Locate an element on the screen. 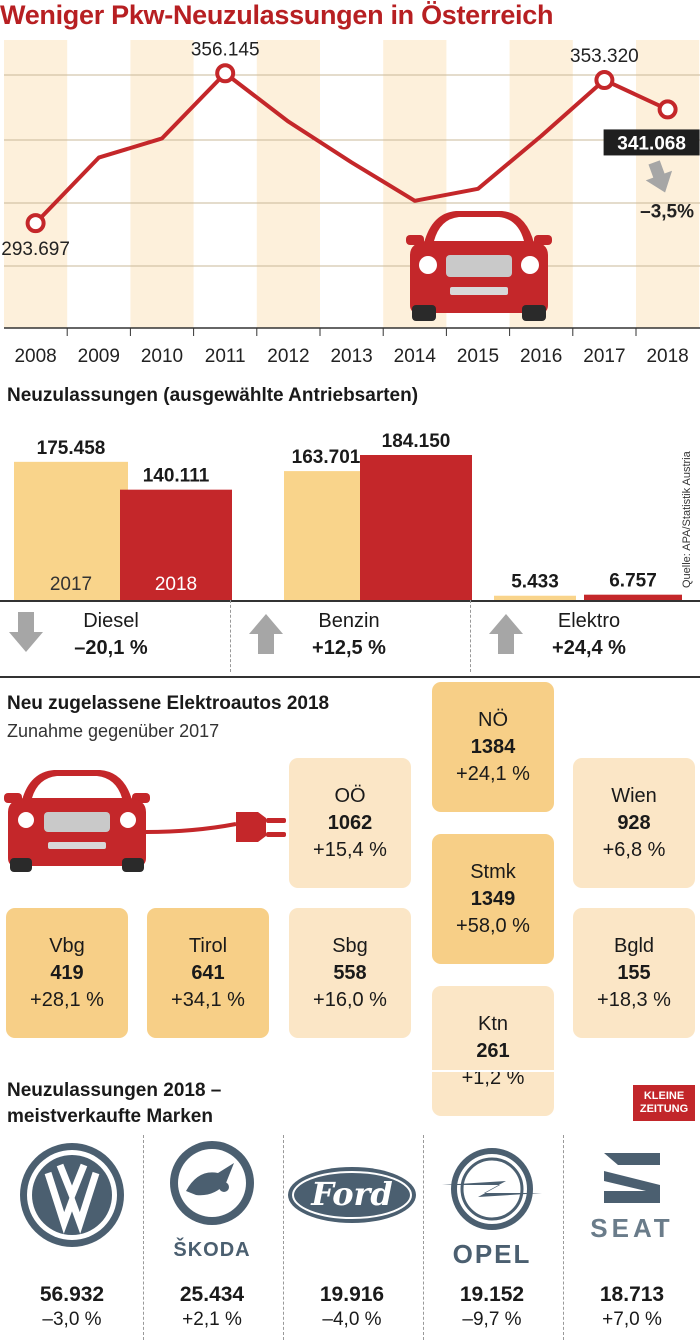 This screenshot has width=700, height=1340. brand-value: 19.152 is located at coordinates (492, 1294).